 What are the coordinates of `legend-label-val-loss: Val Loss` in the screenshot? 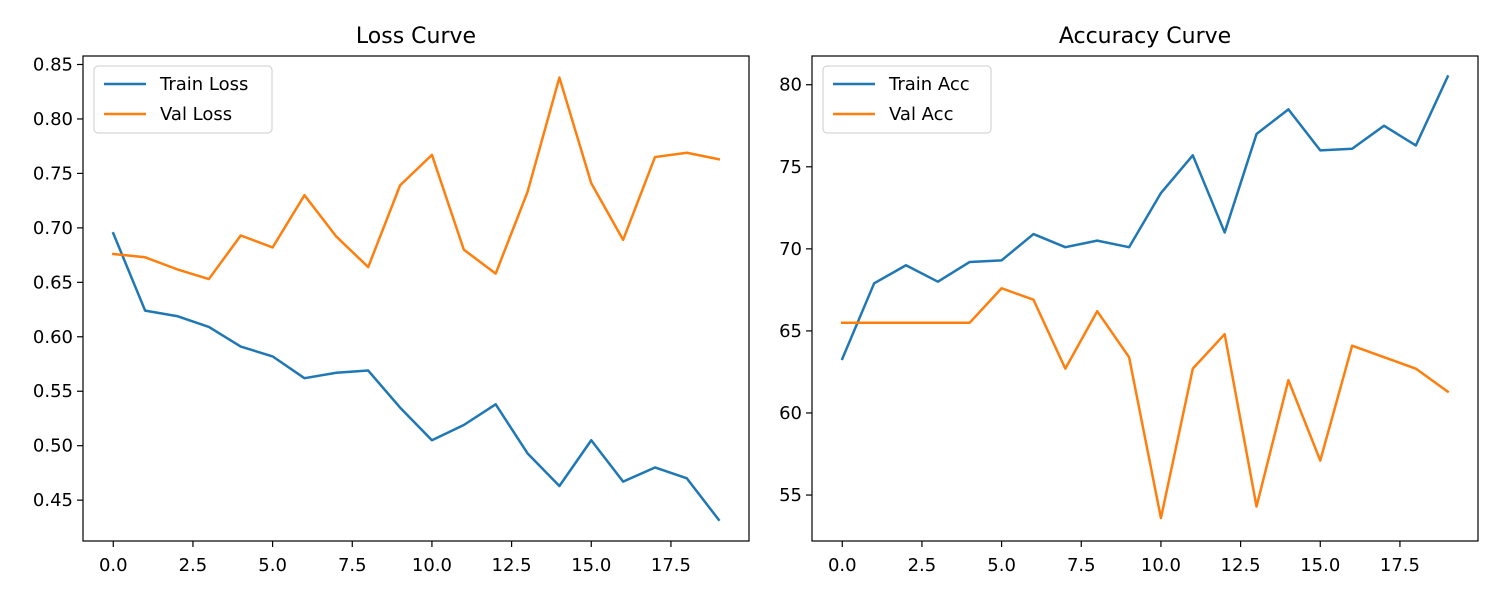 It's located at (196, 114).